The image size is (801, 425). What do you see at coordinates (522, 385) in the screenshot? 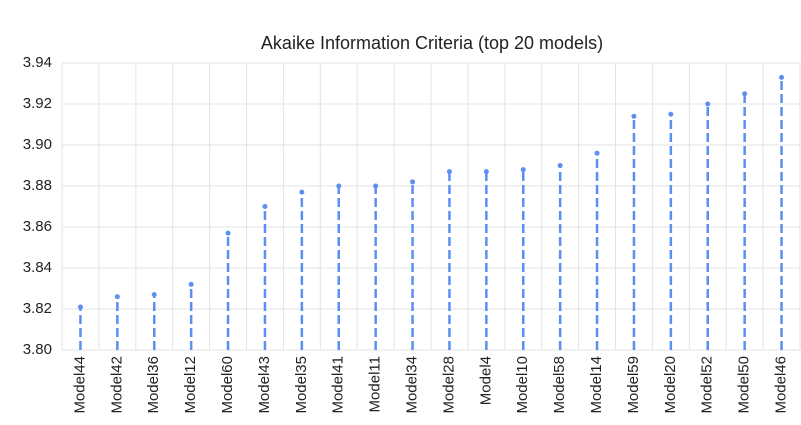
I see `x-tick-label: Model10` at bounding box center [522, 385].